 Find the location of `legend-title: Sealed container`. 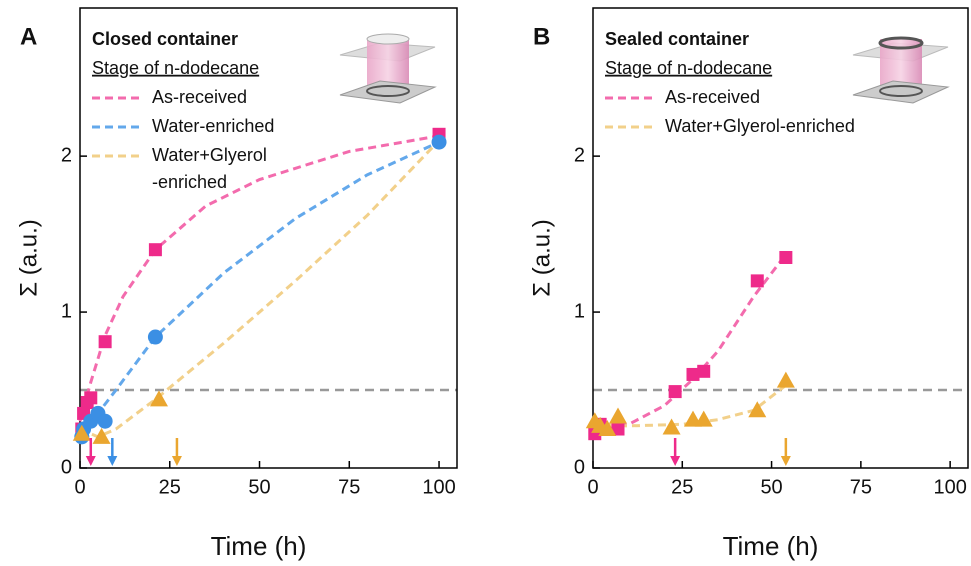

legend-title: Sealed container is located at coordinates (677, 39).